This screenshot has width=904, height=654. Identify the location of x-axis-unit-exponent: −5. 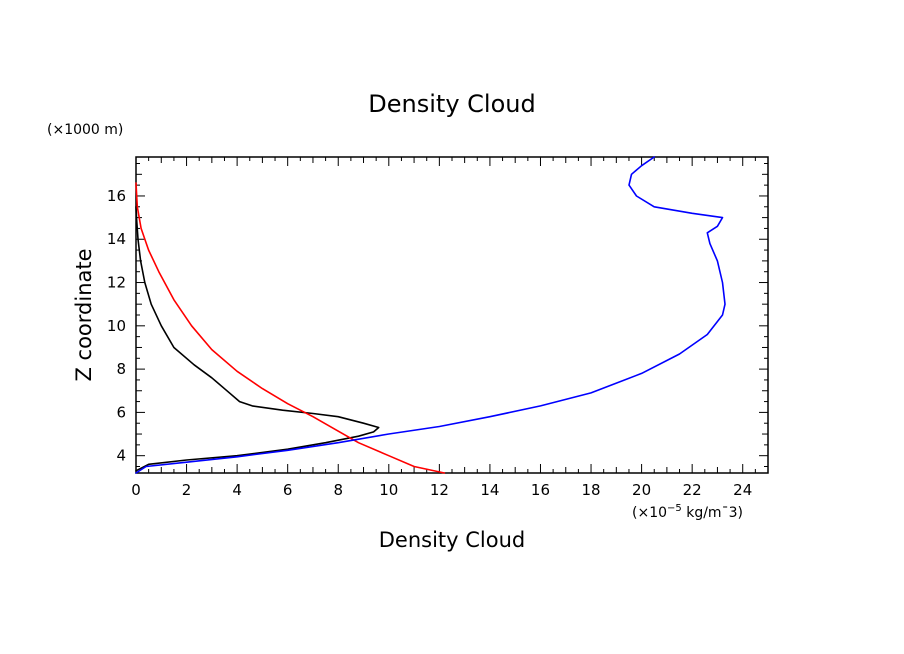
(674, 508).